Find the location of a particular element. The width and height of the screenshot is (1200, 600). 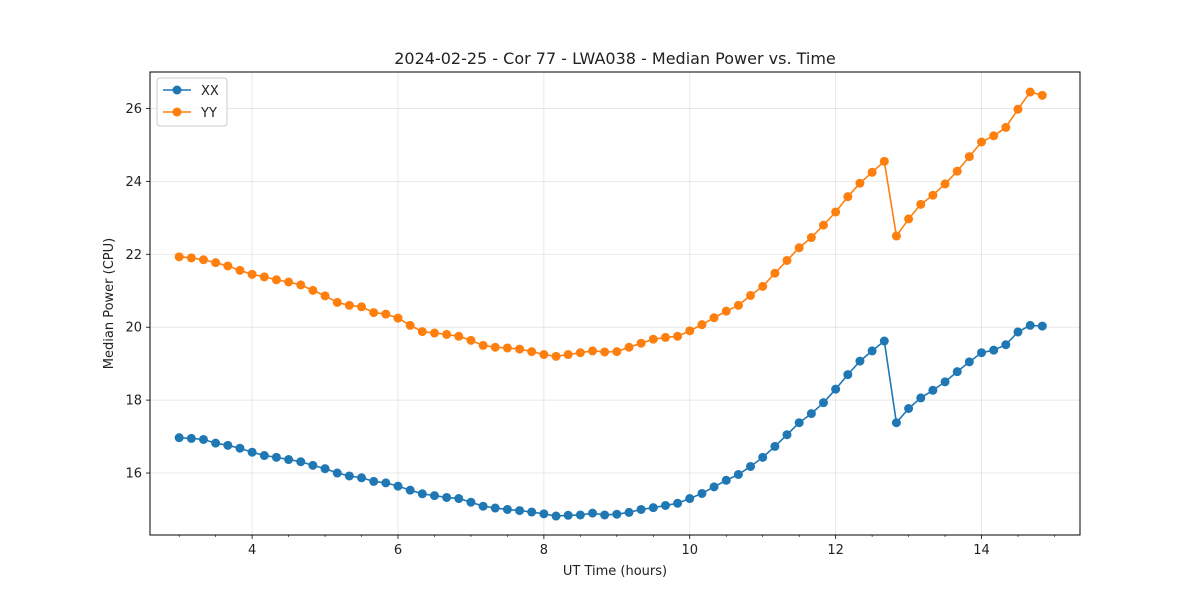

y-tick-label: 16 is located at coordinates (133, 474).